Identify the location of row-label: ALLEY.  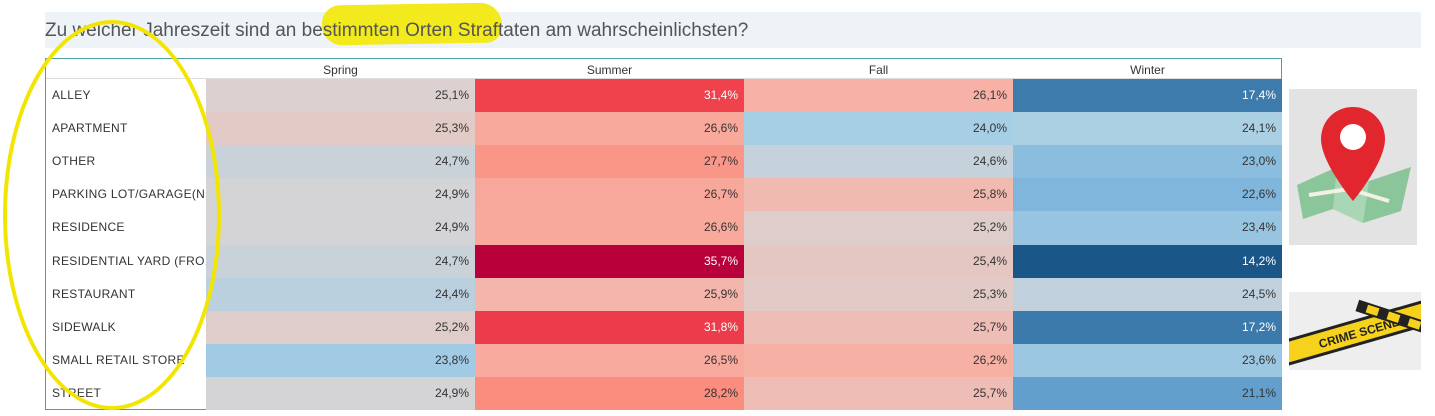
(71, 95).